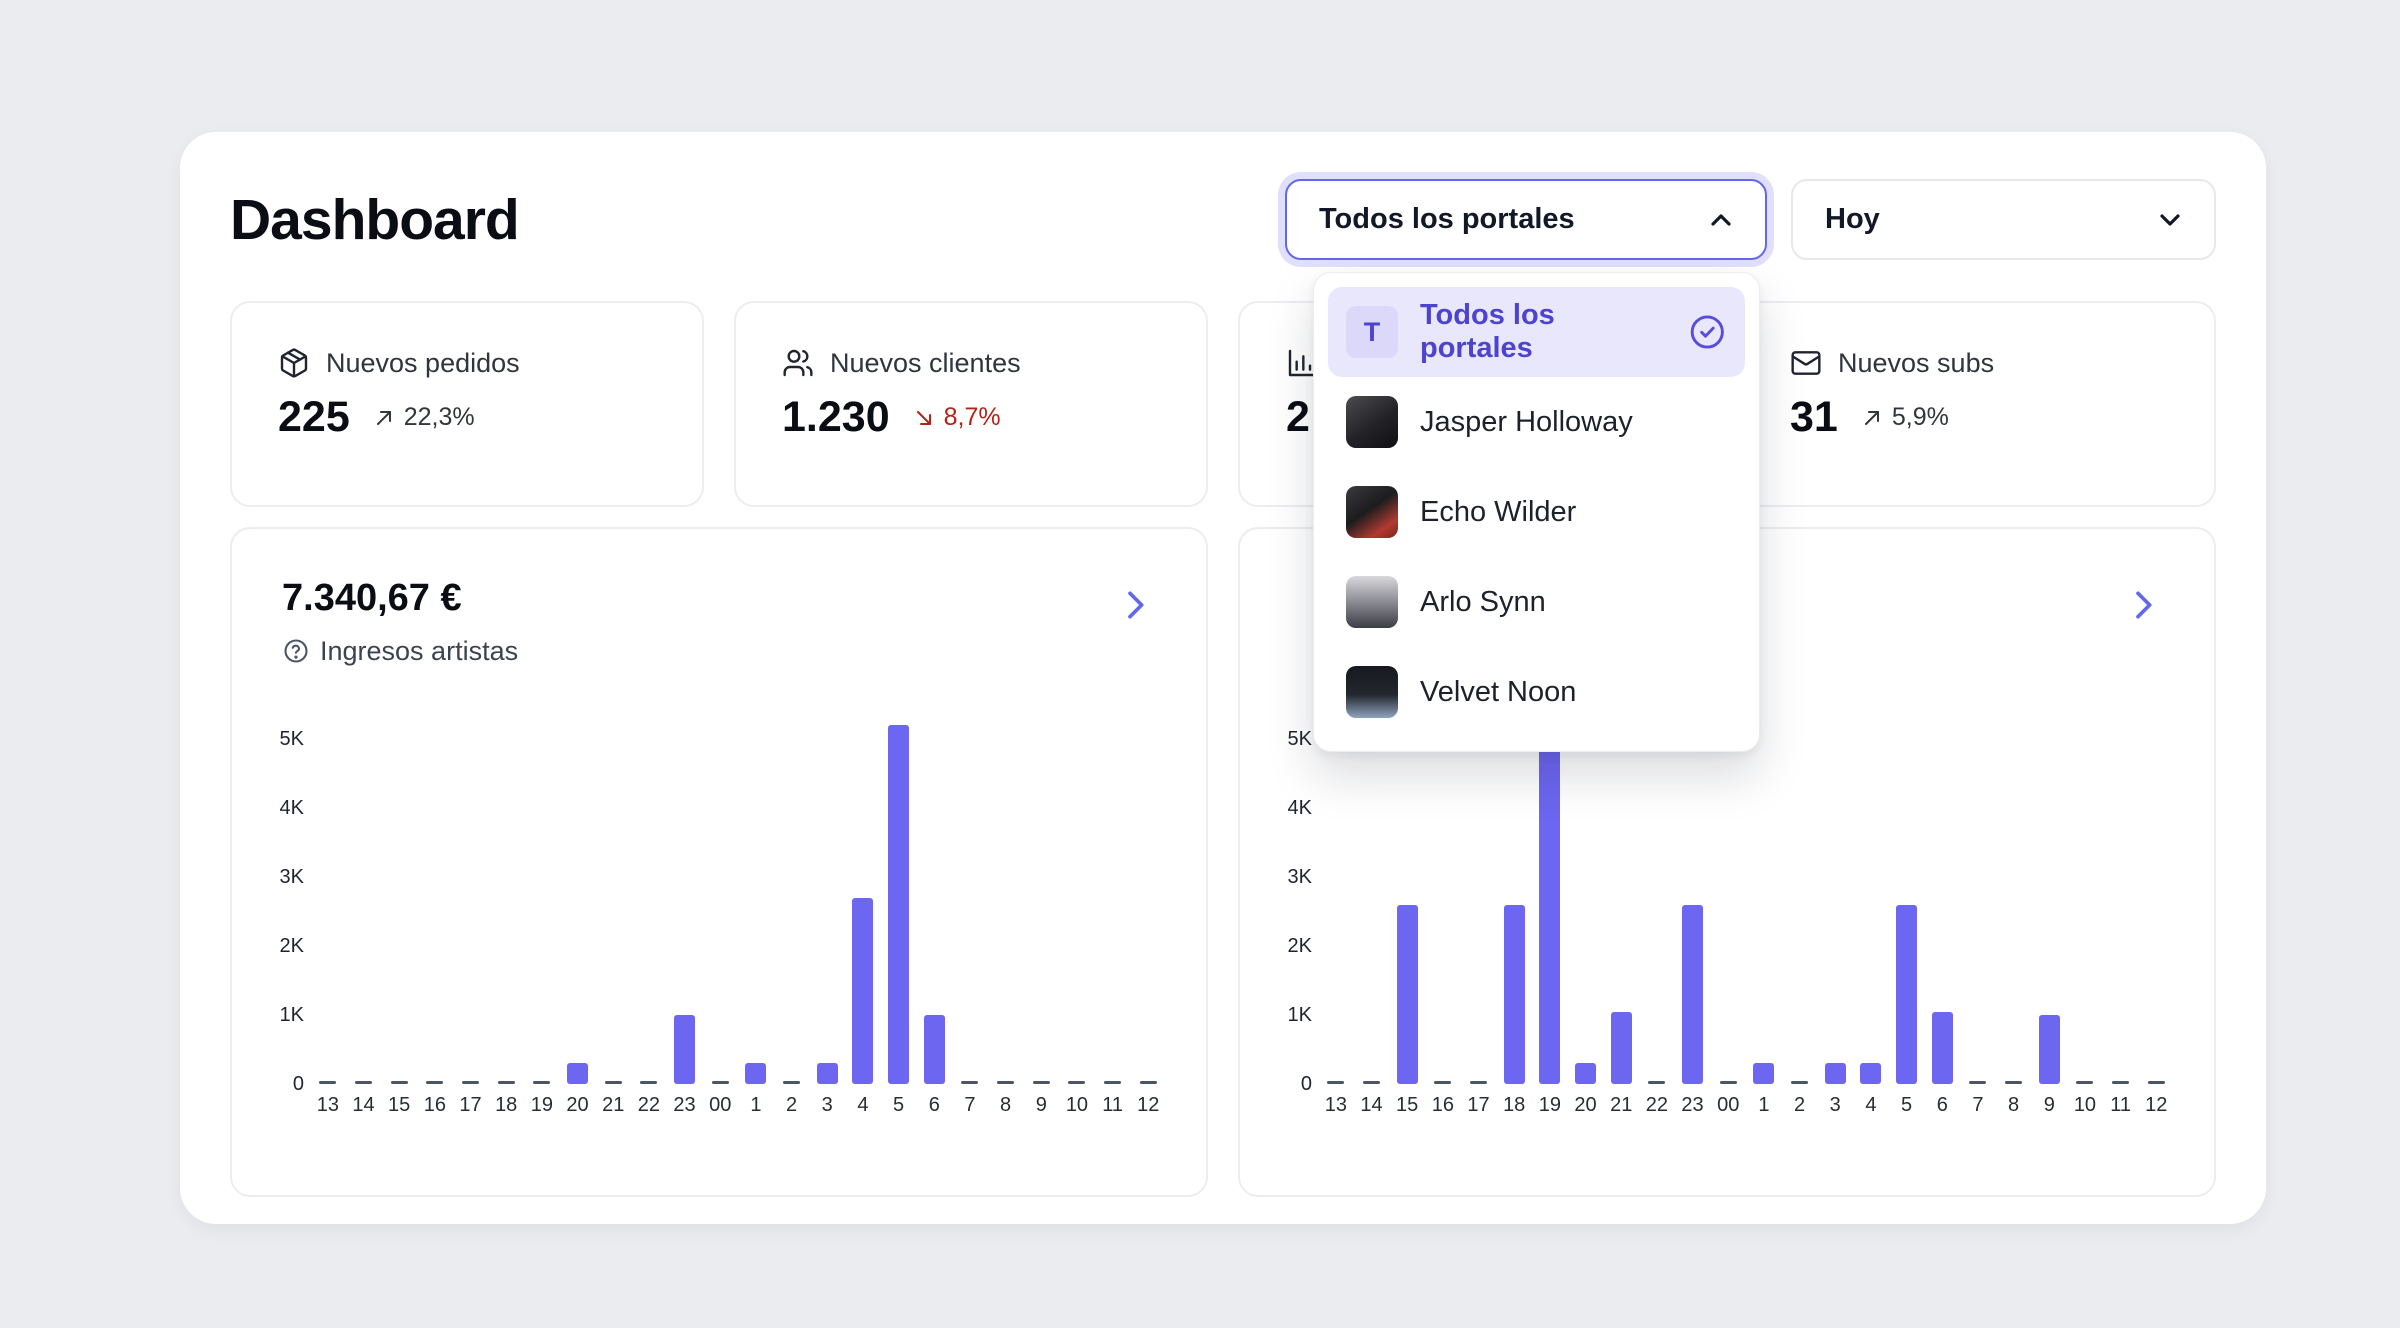  I want to click on chart-column: 11, so click(1113, 910).